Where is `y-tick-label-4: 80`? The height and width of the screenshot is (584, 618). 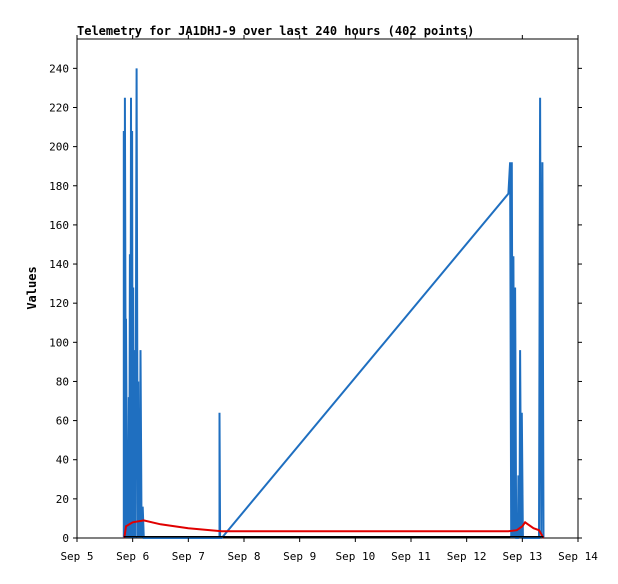
y-tick-label-4: 80 is located at coordinates (62, 381).